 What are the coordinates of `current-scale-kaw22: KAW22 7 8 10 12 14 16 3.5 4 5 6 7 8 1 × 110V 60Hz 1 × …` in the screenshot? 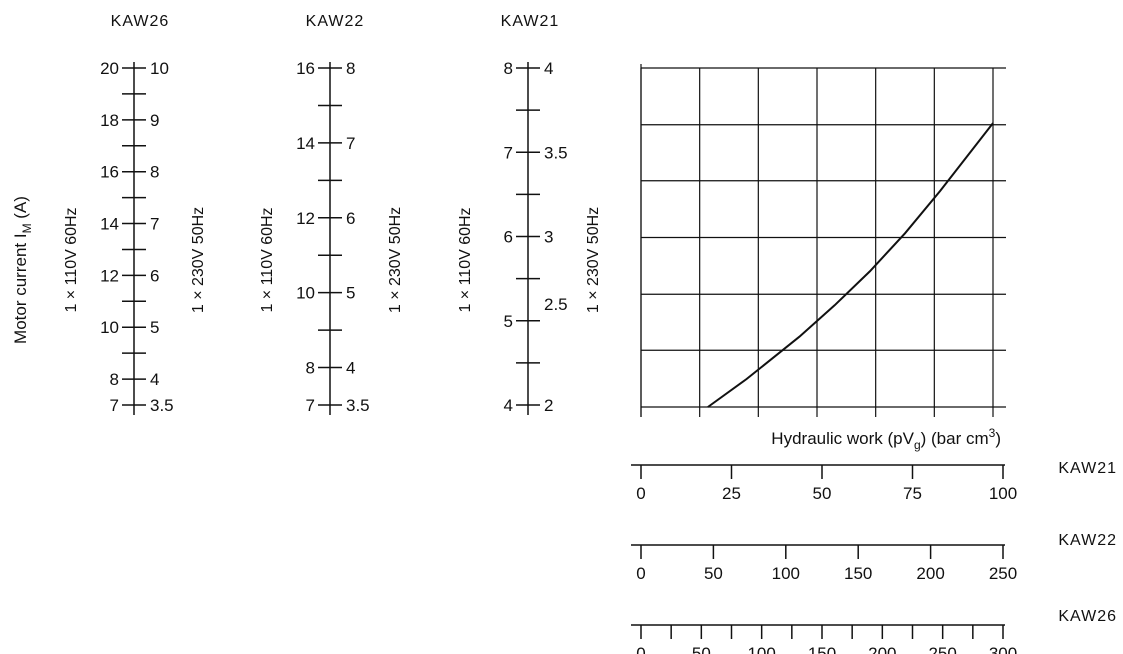 It's located at (331, 214).